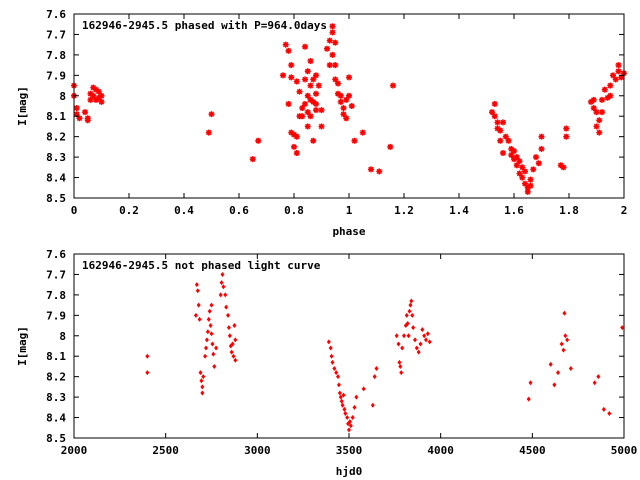 The width and height of the screenshot is (640, 480). What do you see at coordinates (56, 254) in the screenshot?
I see `unphased-y-tick-label: 7.6` at bounding box center [56, 254].